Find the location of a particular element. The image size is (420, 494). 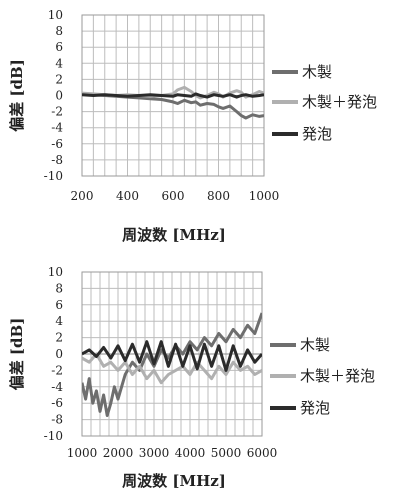

x-tick-label: 5000 is located at coordinates (226, 453).